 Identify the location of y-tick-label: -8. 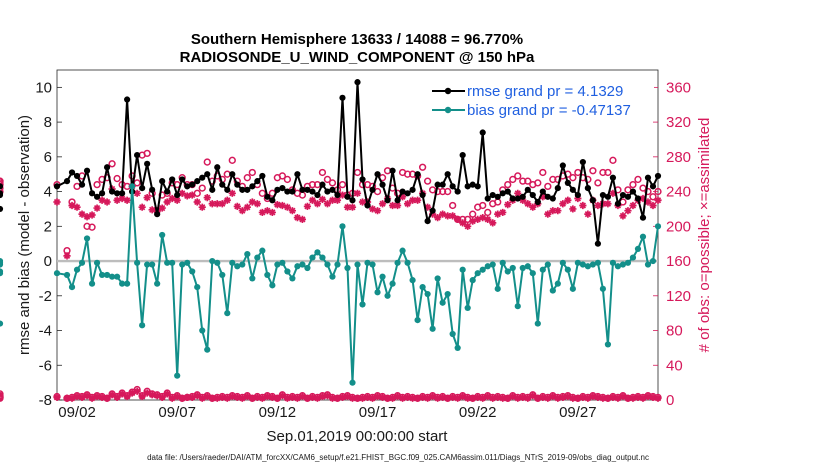
(45, 400).